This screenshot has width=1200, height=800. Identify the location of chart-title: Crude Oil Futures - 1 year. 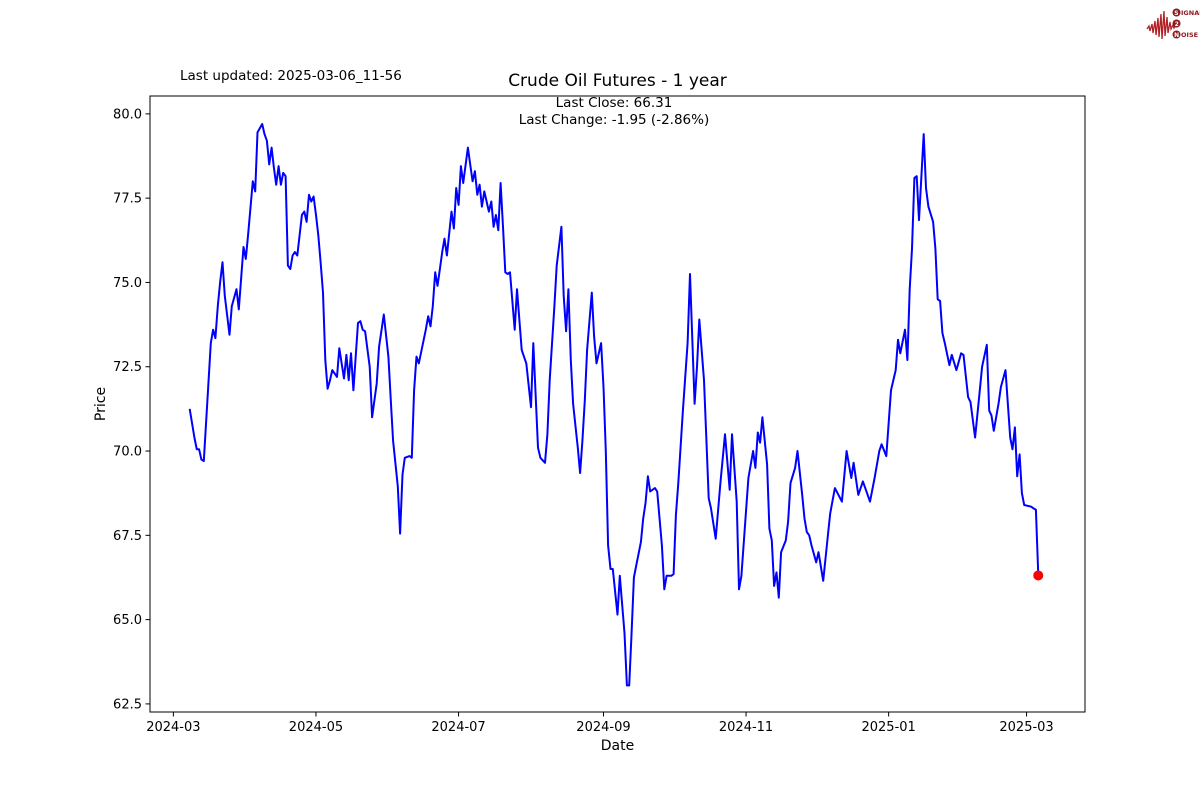
(617, 81).